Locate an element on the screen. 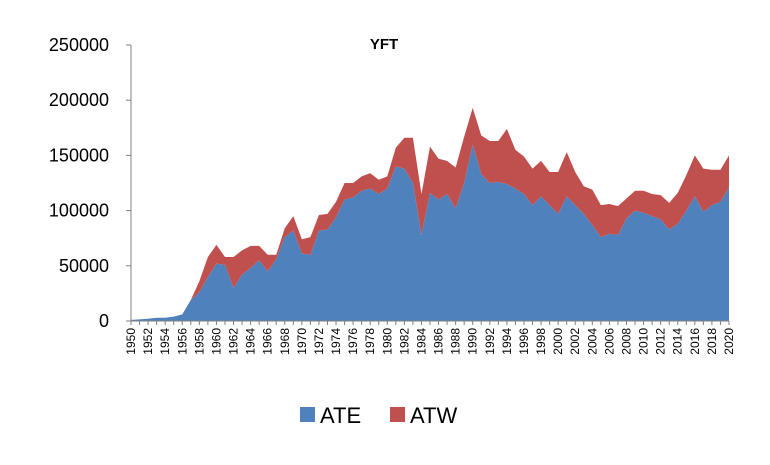 This screenshot has width=770, height=465. x-tick-label: 1956 is located at coordinates (182, 341).